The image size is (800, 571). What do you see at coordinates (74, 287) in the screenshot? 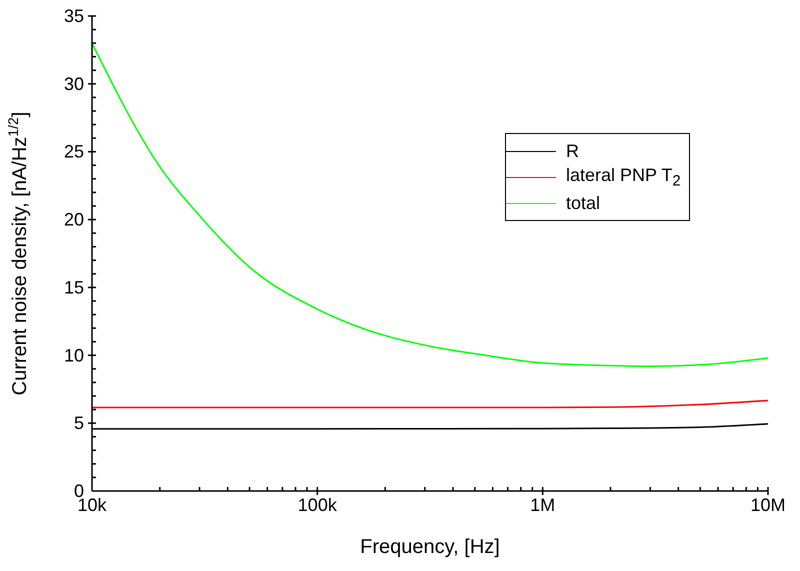
I see `y-tick-label: 15` at bounding box center [74, 287].